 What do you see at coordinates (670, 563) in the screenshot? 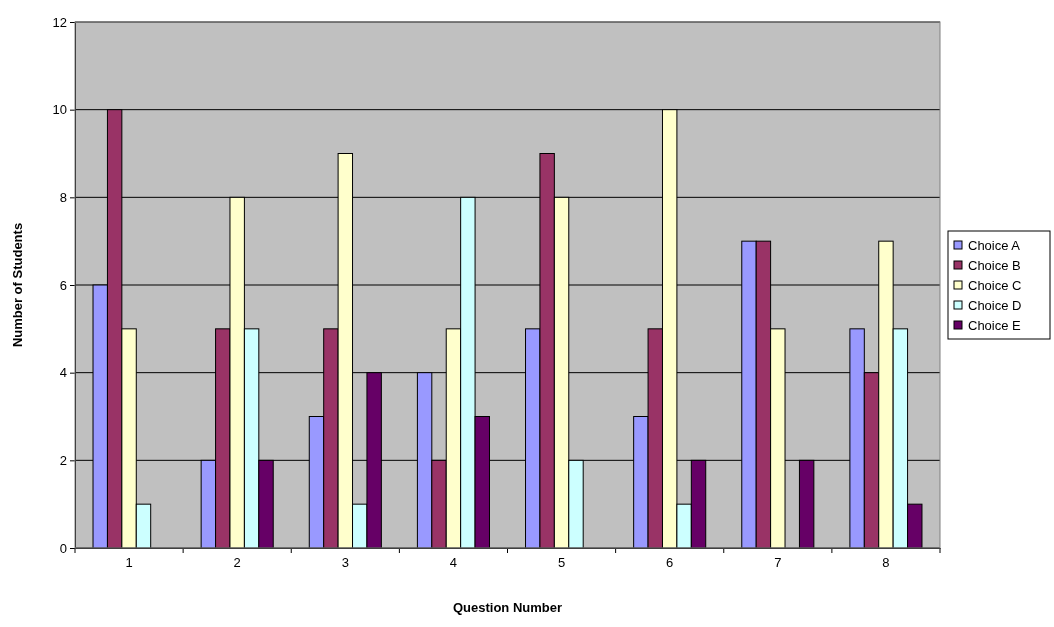
I see `x-tick-label: 6` at bounding box center [670, 563].